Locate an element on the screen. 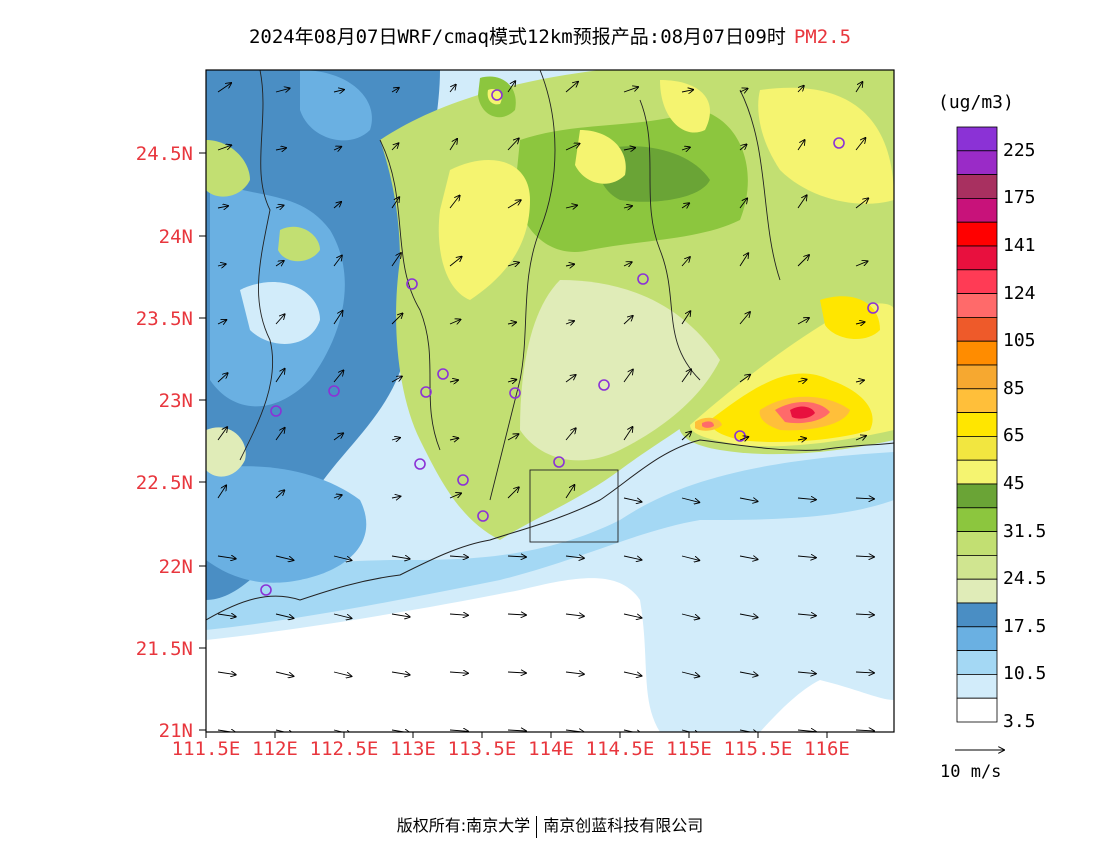 Image resolution: width=1100 pixels, height=850 pixels. colorbar-label: 105 is located at coordinates (1019, 341).